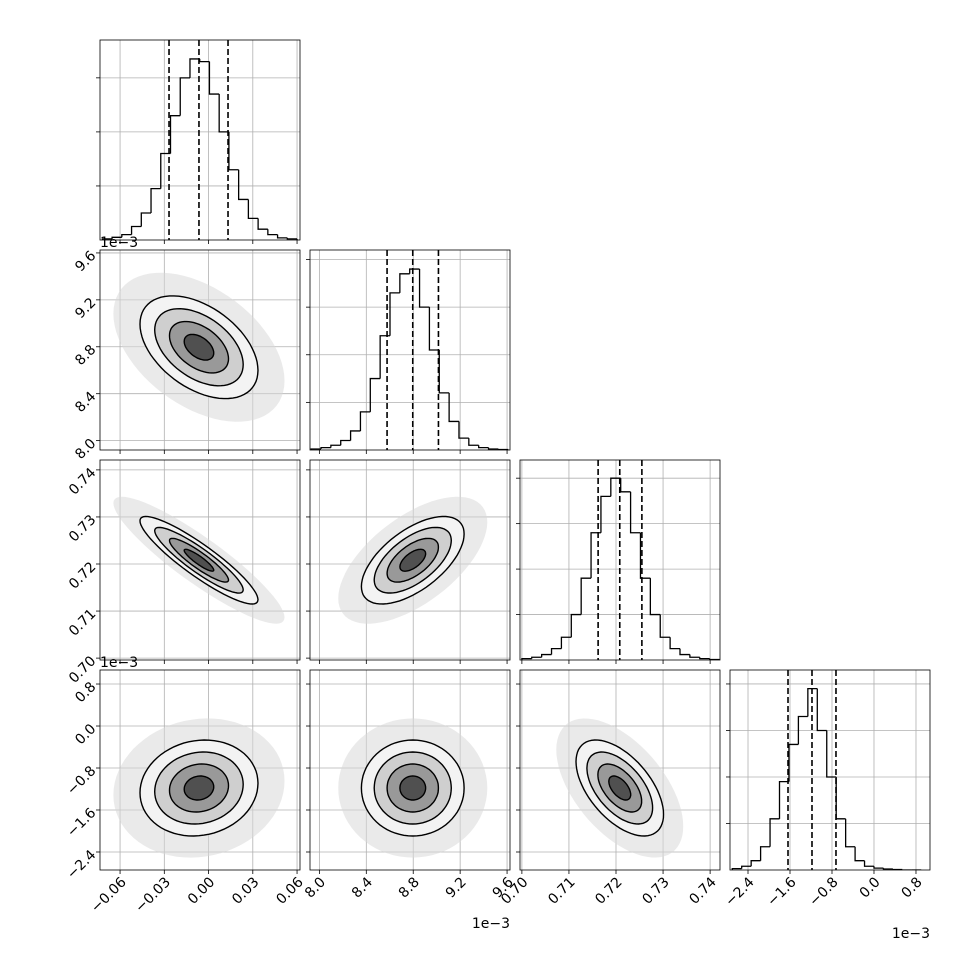 Image resolution: width=970 pixels, height=970 pixels. I want to click on x-tick-label: 0.0, so click(870, 887).